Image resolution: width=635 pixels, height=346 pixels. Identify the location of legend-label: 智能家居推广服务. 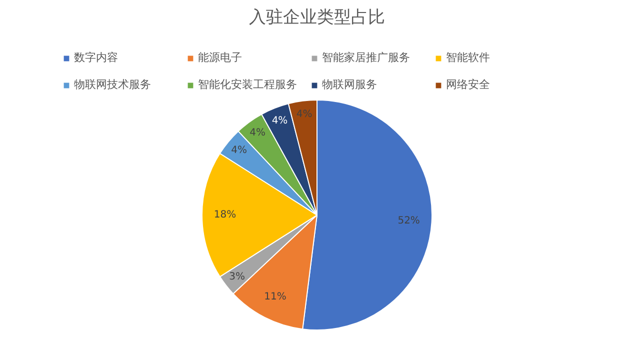
(366, 57).